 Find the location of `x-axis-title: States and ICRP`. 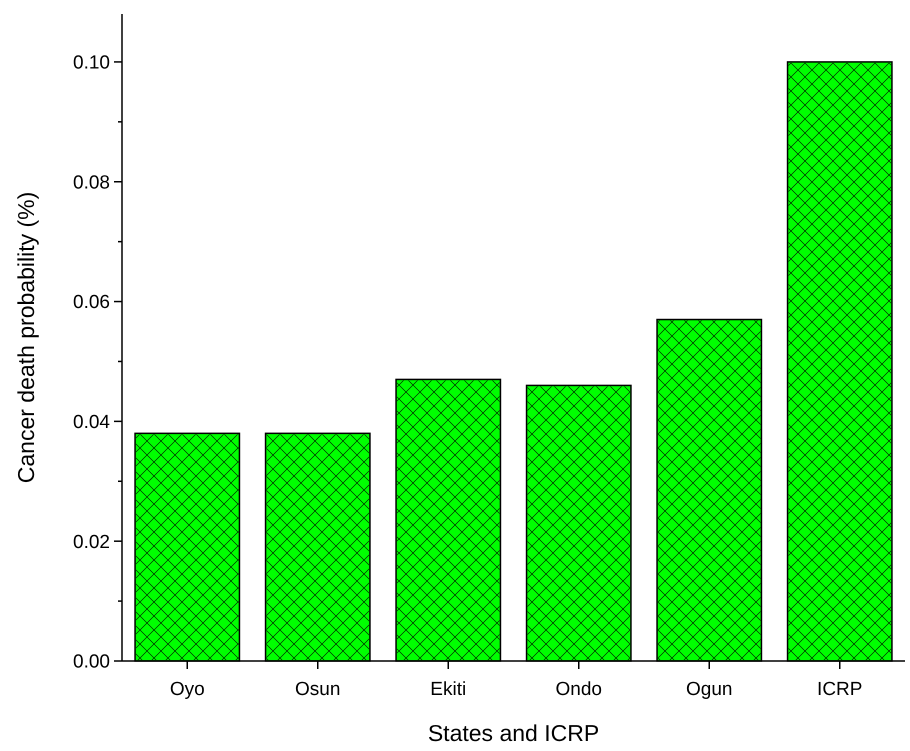

x-axis-title: States and ICRP is located at coordinates (514, 733).